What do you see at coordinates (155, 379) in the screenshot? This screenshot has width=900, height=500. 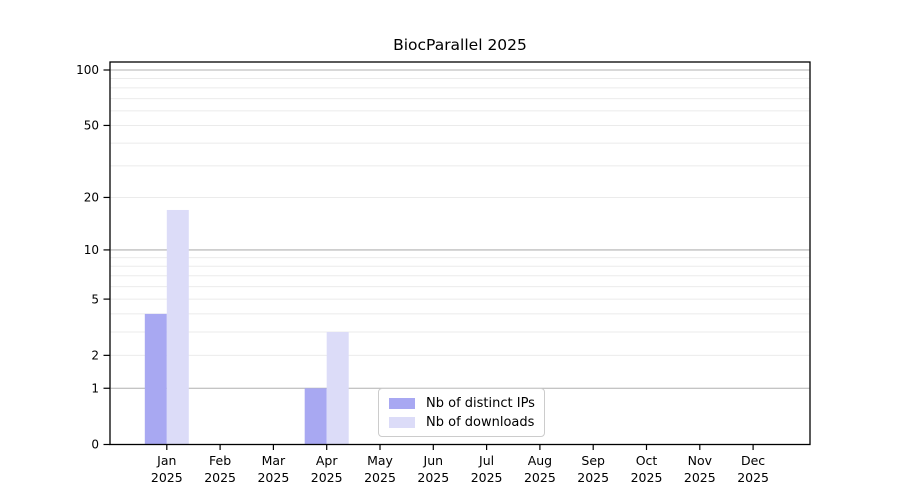 I see `bar-distinct-ips-jan` at bounding box center [155, 379].